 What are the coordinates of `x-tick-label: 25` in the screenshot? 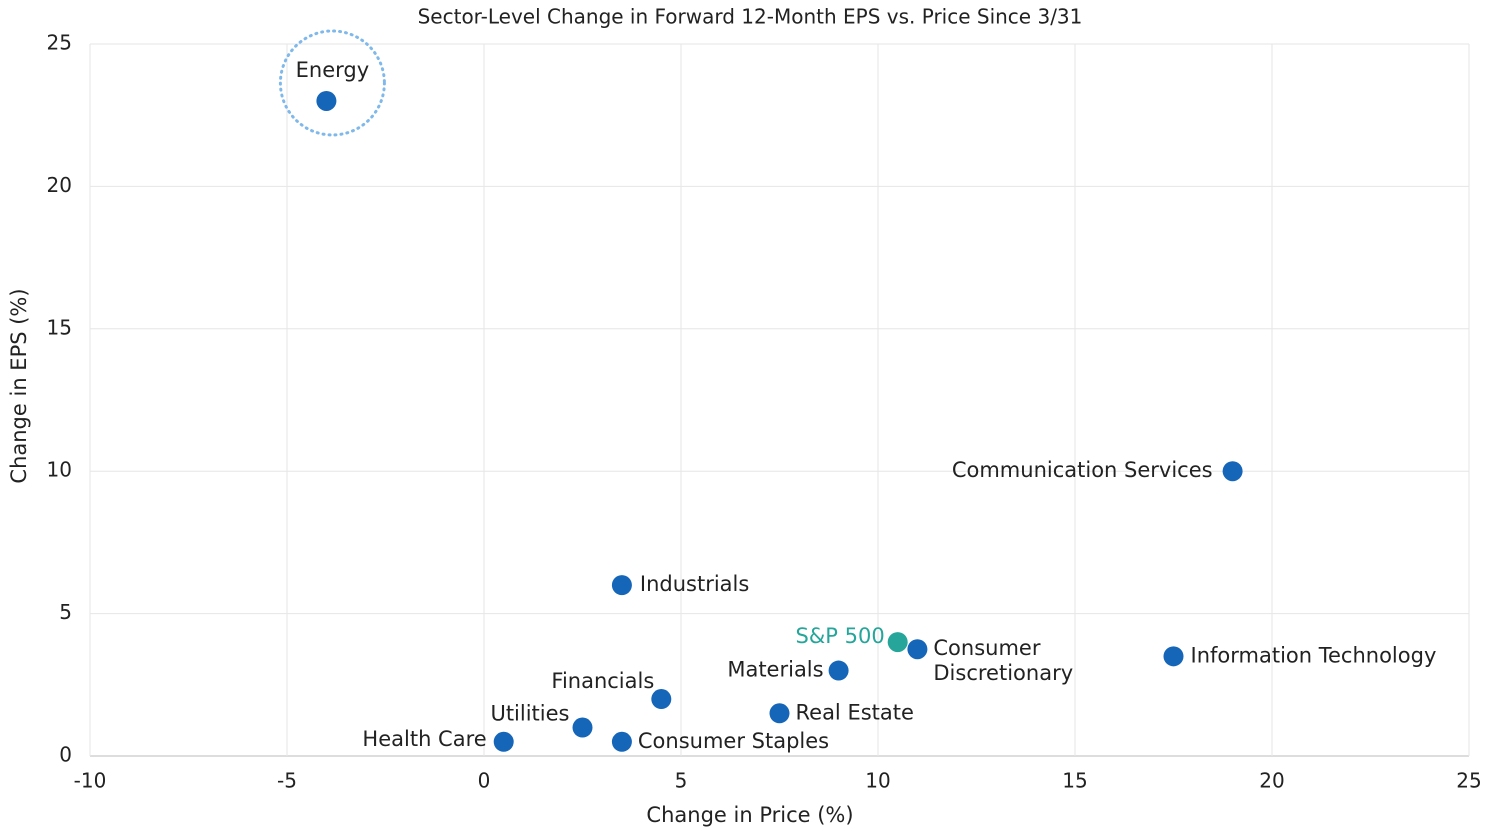 It's located at (1468, 781).